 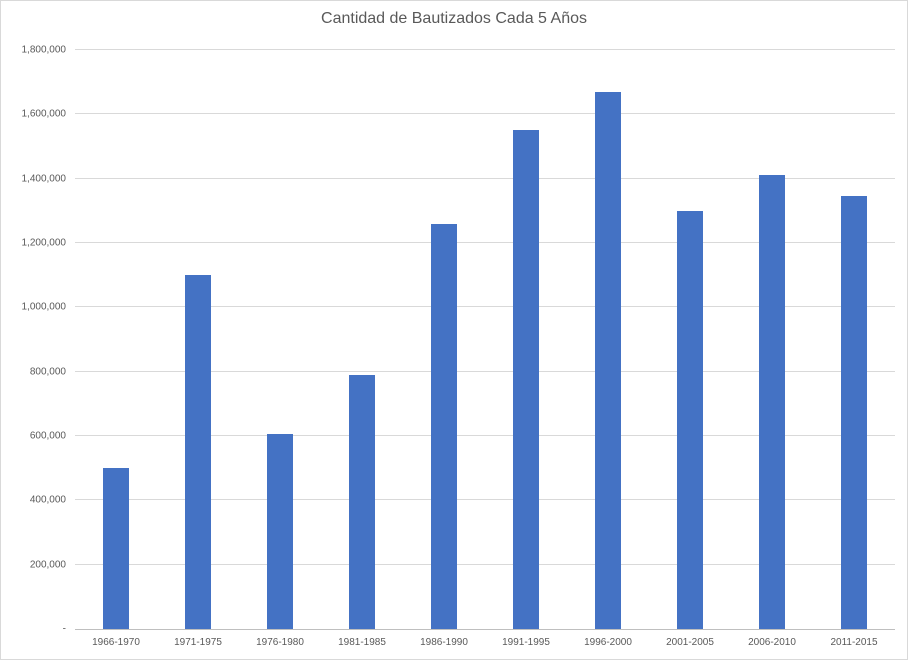 I want to click on chart-title: Cantidad de Bautizados Cada 5 Años, so click(x=454, y=18).